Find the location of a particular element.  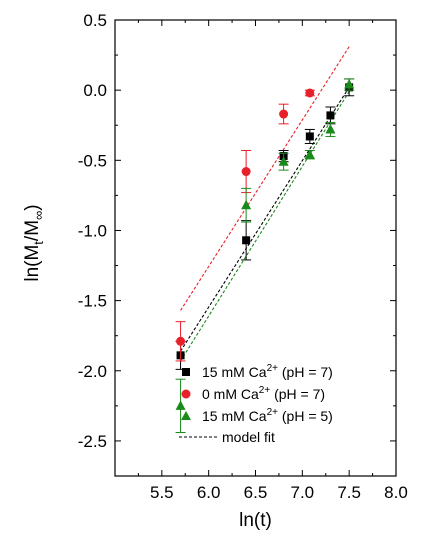

y-tick-label: 0.5 is located at coordinates (95, 20).